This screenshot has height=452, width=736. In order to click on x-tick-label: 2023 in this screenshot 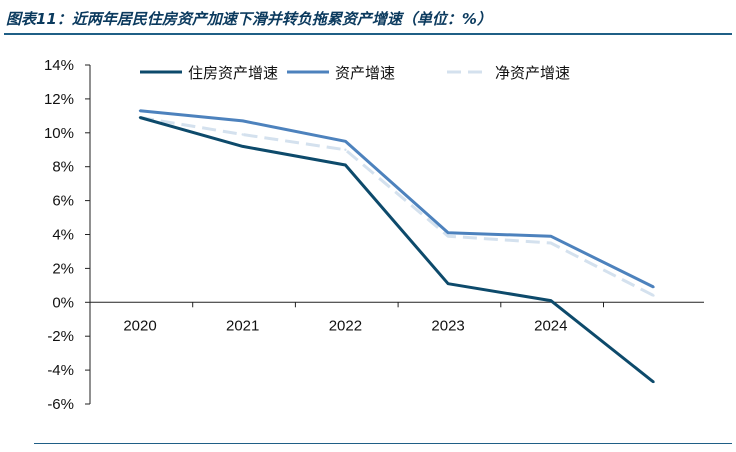, I will do `click(447, 325)`.